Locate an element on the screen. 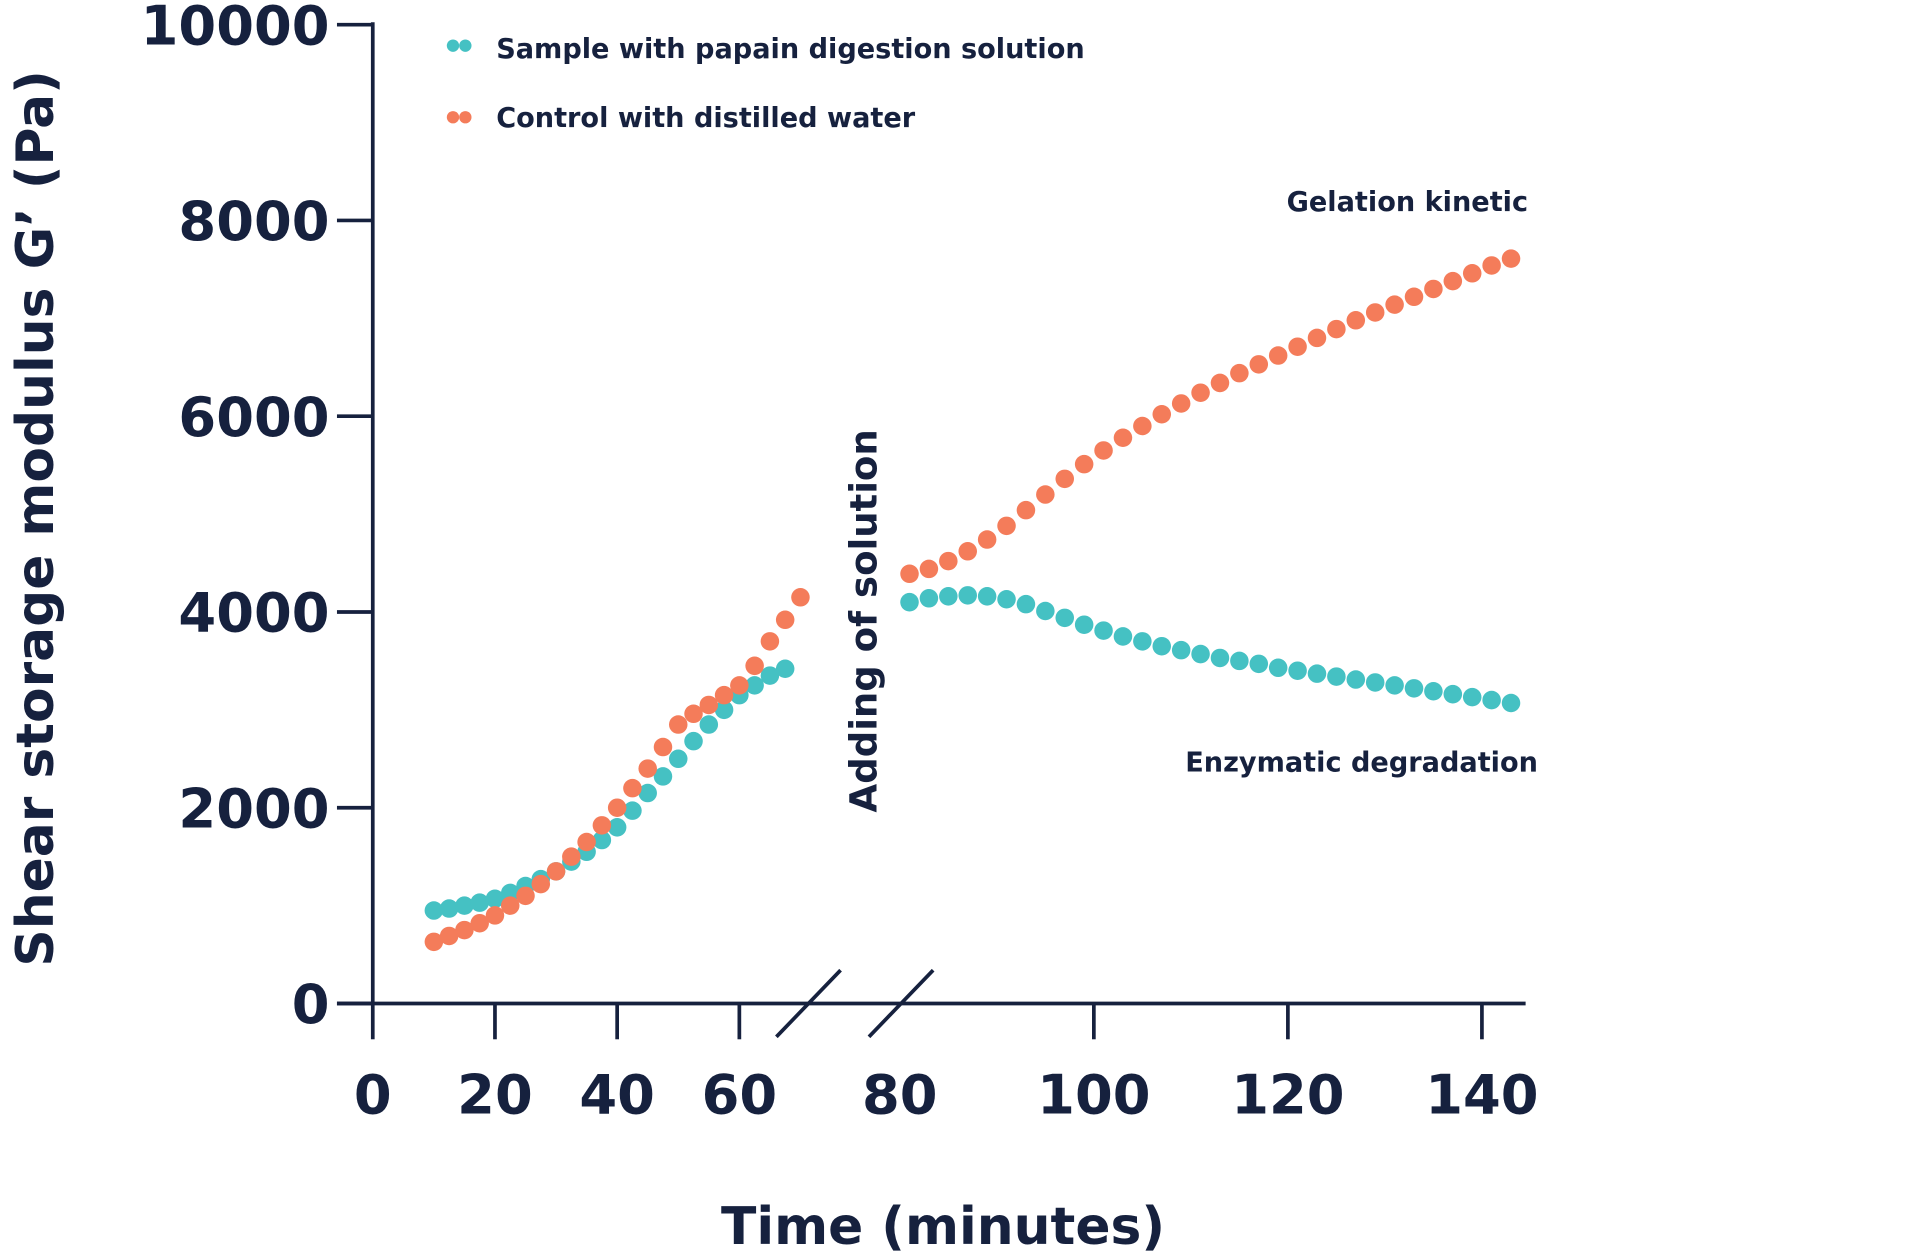 The height and width of the screenshot is (1259, 1928). annotation-adding-solution: Adding of solution is located at coordinates (863, 620).